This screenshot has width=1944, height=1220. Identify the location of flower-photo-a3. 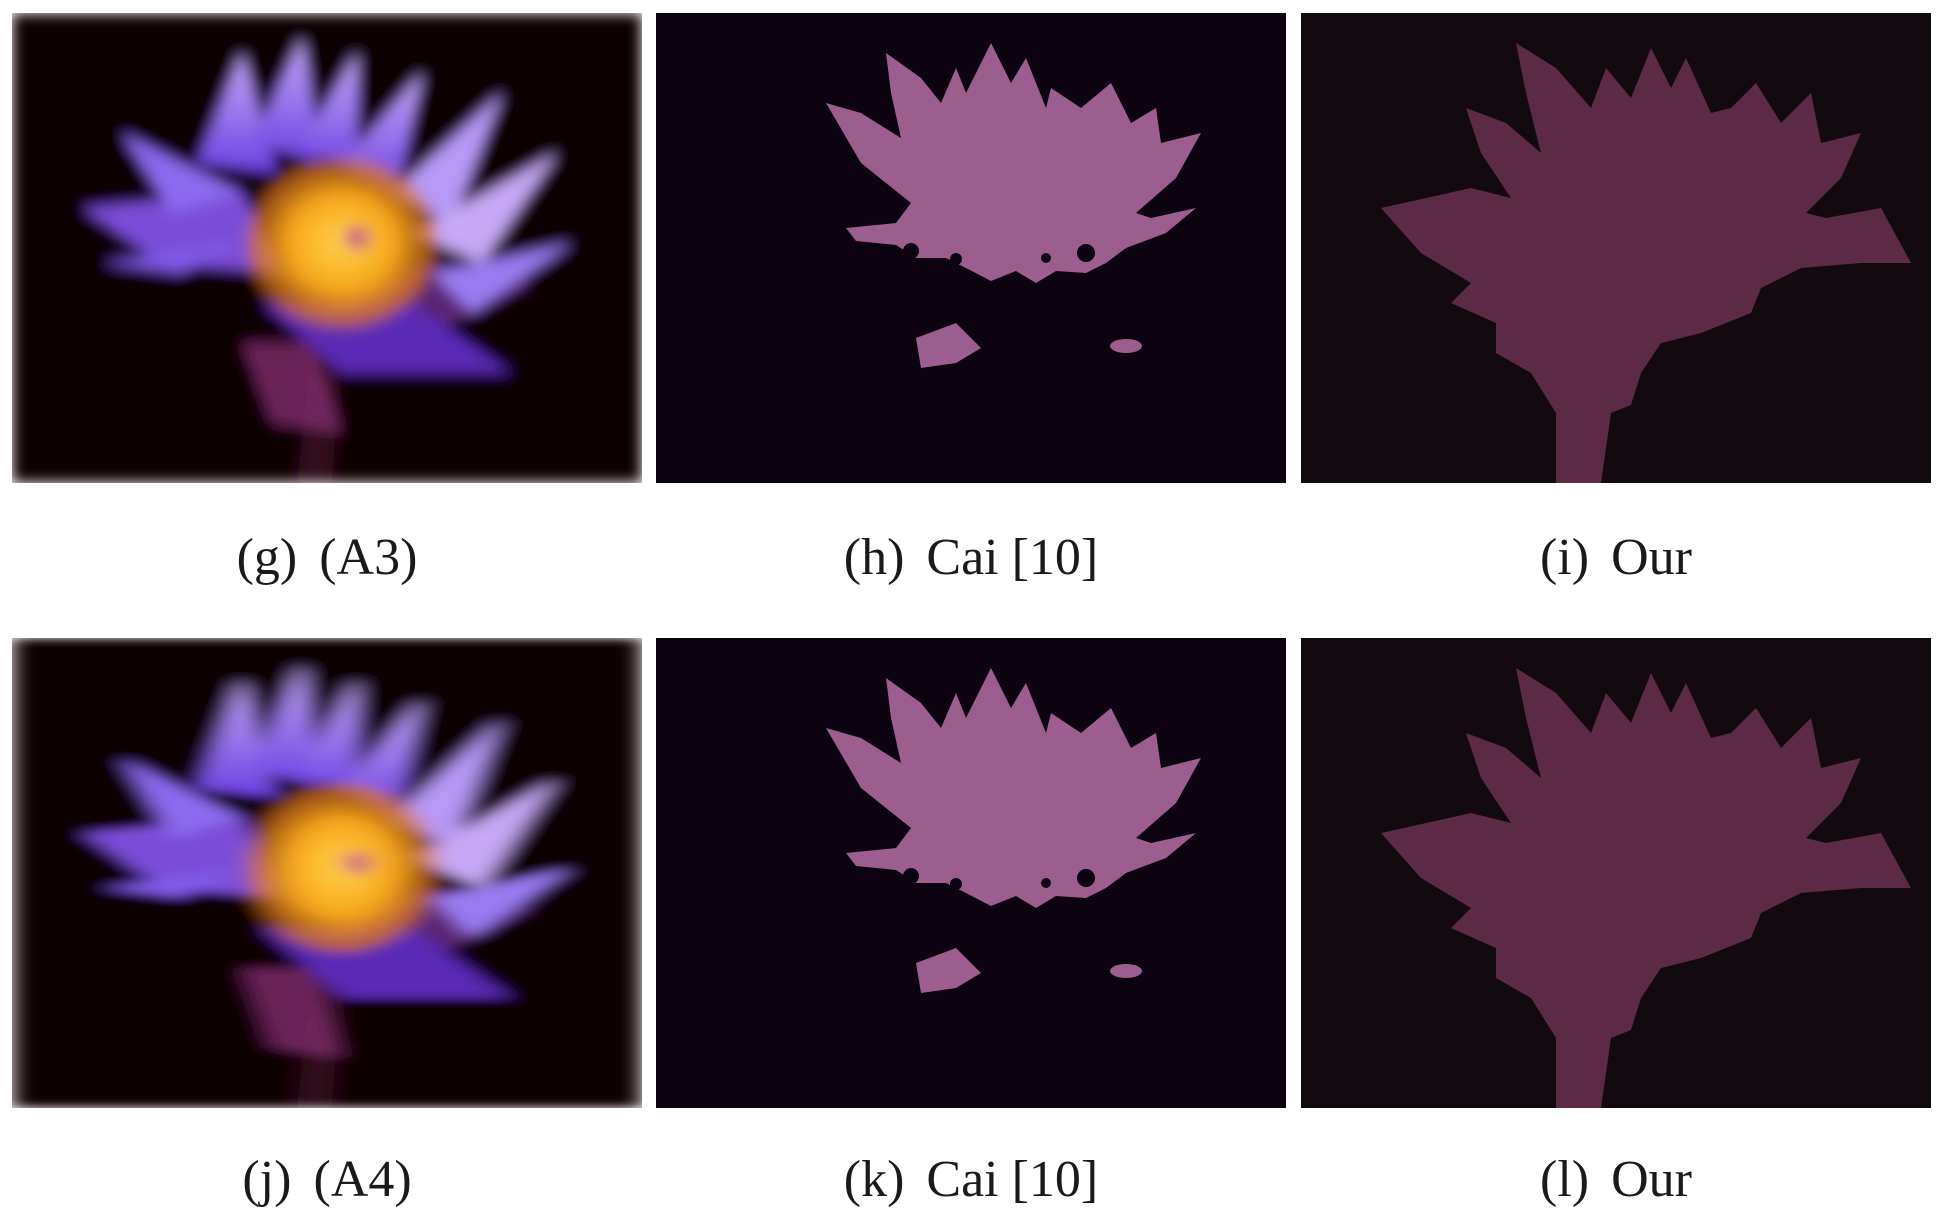
(327, 248).